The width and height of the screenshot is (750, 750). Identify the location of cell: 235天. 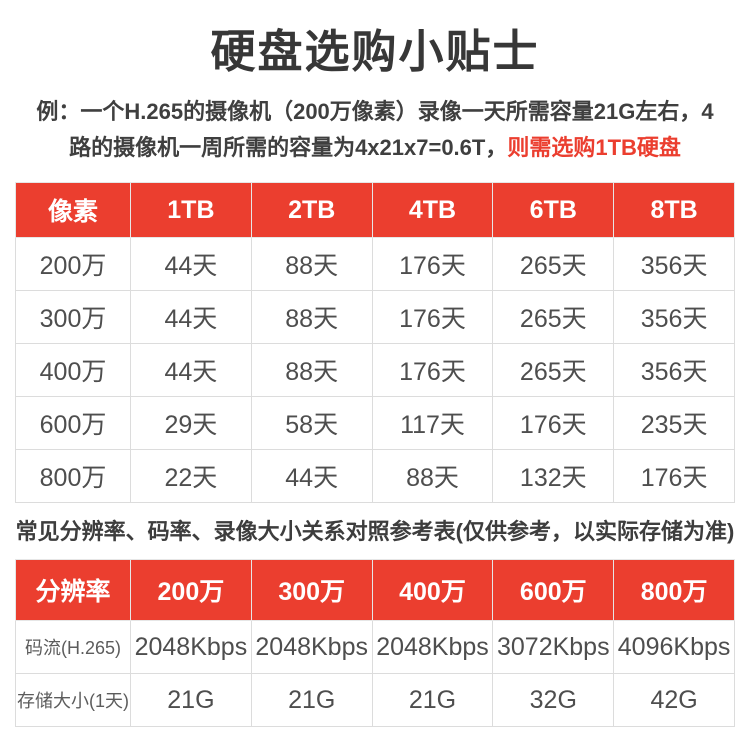
(674, 423).